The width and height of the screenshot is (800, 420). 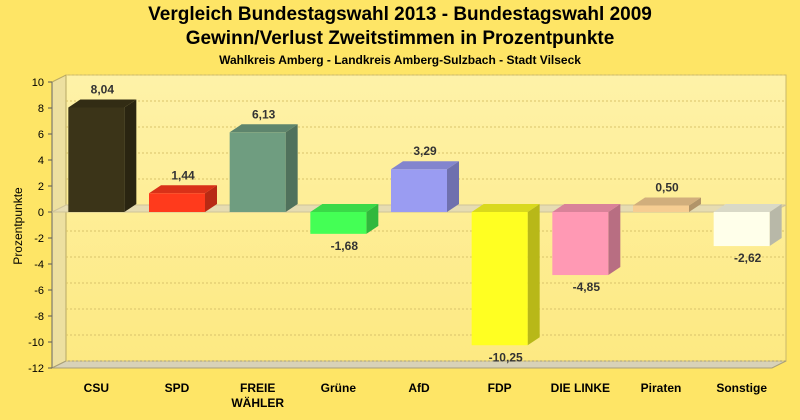 I want to click on bar-csu, so click(x=102, y=155).